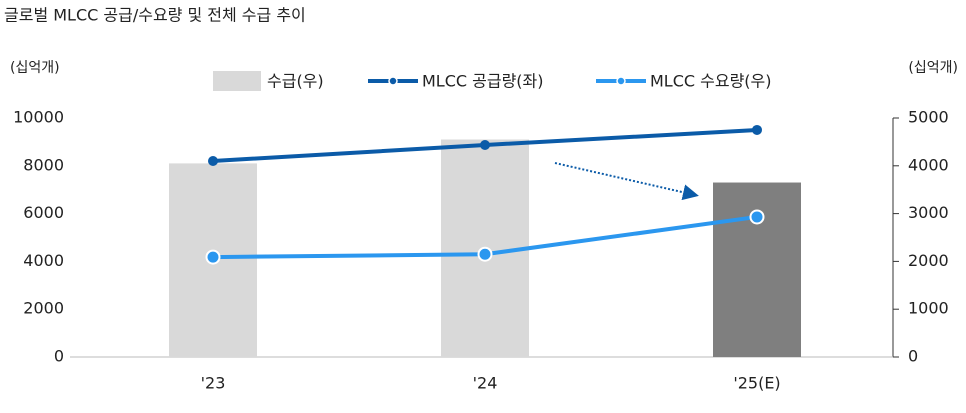 The width and height of the screenshot is (966, 413). I want to click on x-tick-label: '25(E), so click(756, 383).